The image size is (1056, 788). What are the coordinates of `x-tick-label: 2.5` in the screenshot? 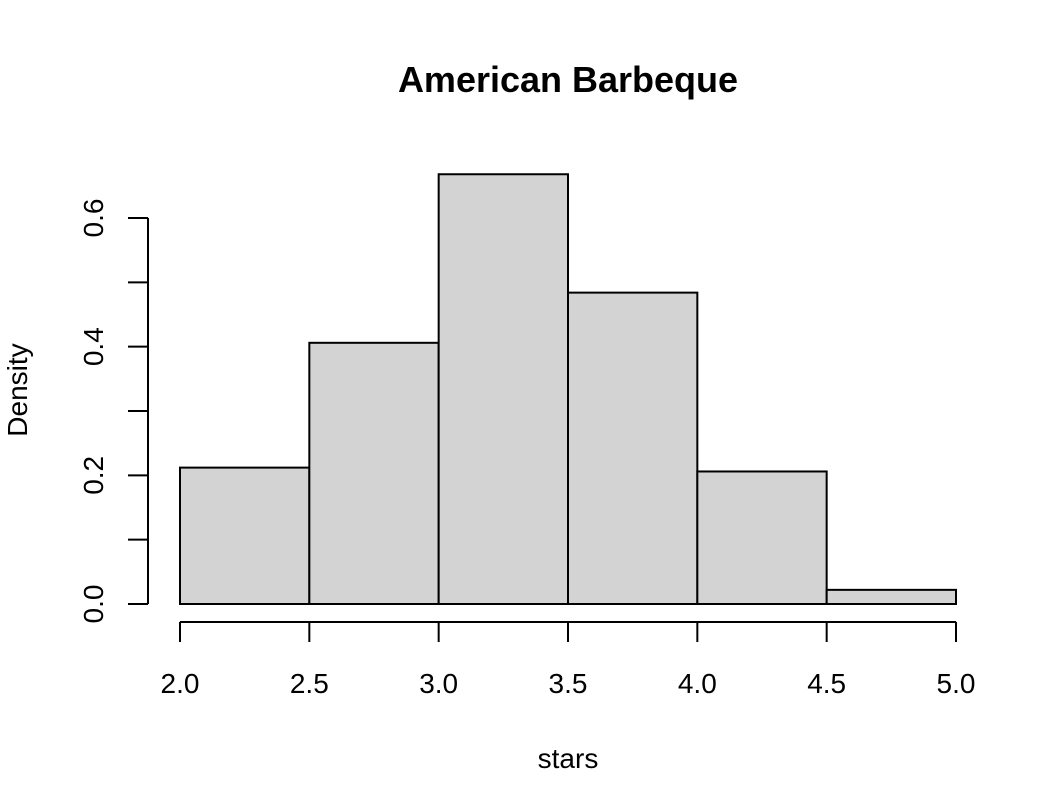 It's located at (309, 683).